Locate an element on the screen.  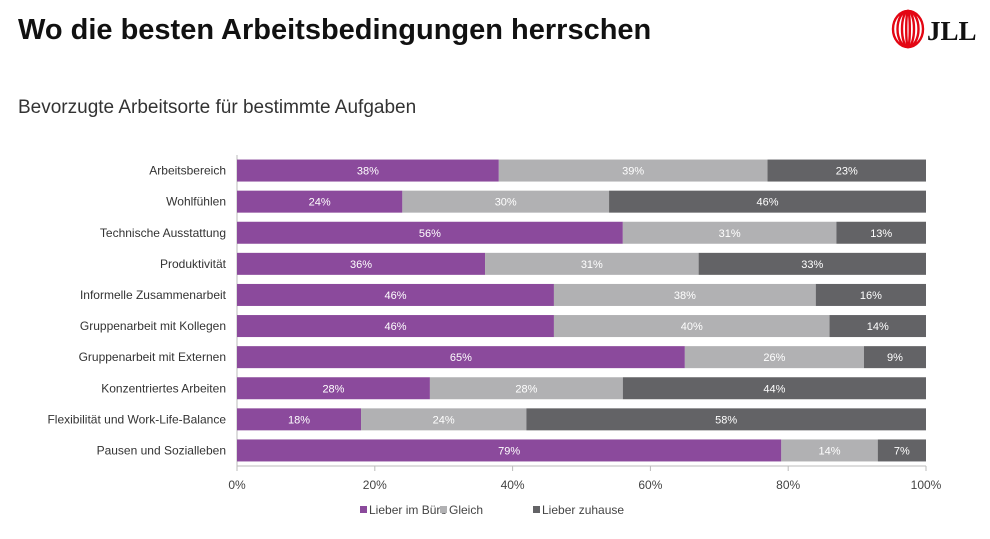
svg-text: JLL is located at coordinates (952, 31).